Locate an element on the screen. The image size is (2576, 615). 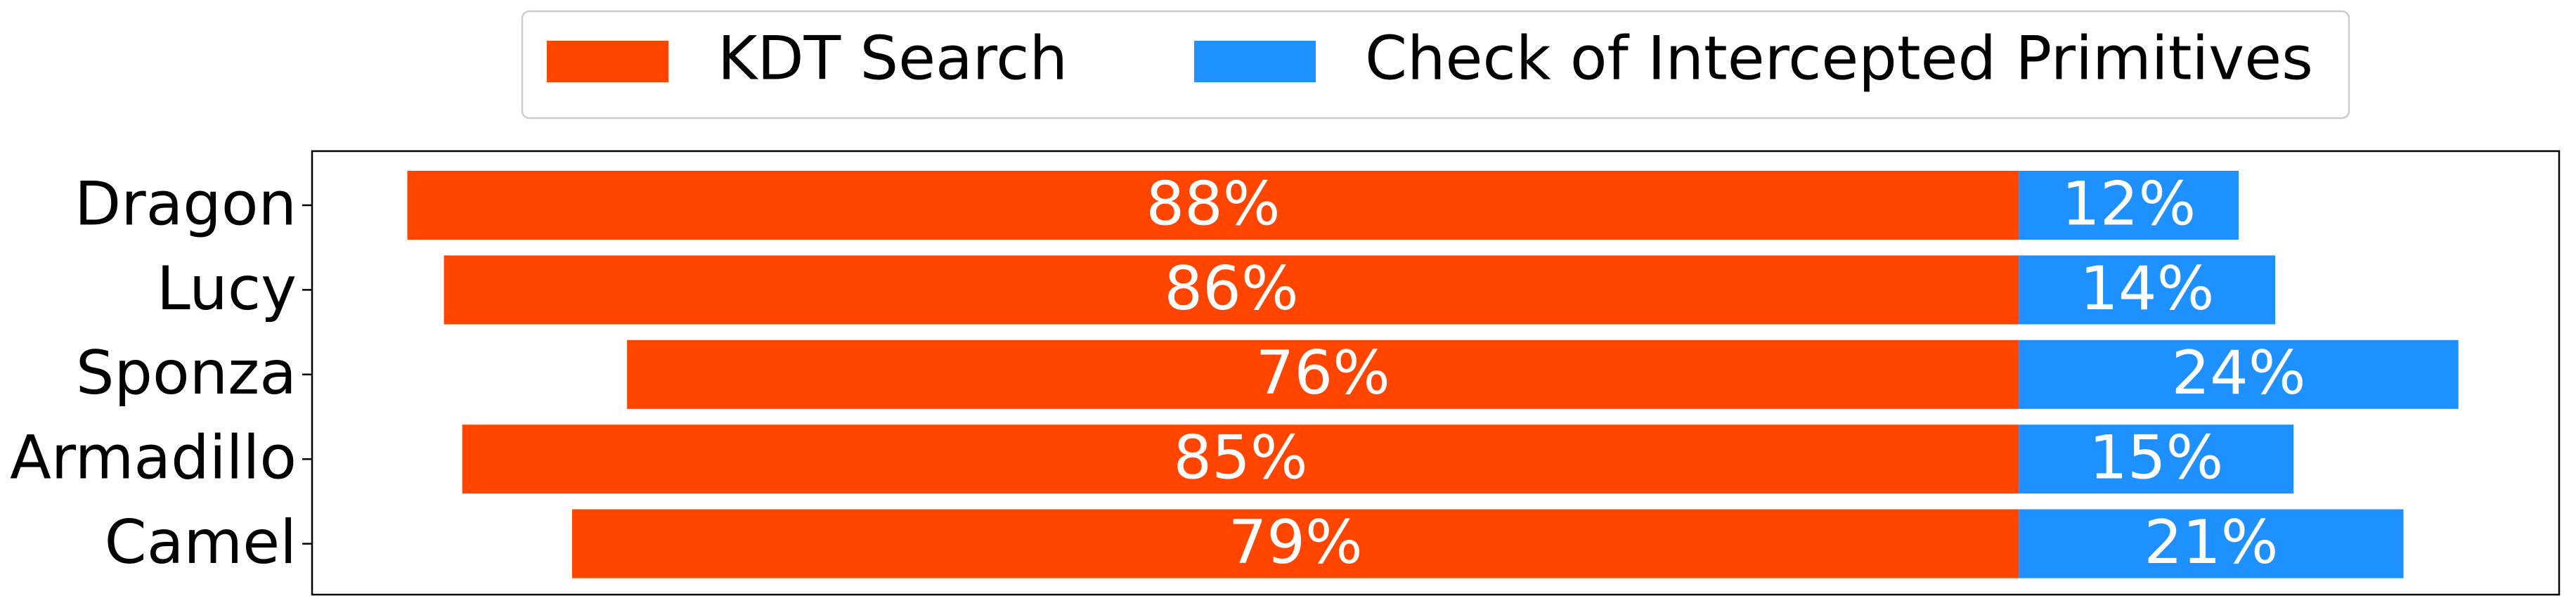
value-label: 88% is located at coordinates (1213, 204).